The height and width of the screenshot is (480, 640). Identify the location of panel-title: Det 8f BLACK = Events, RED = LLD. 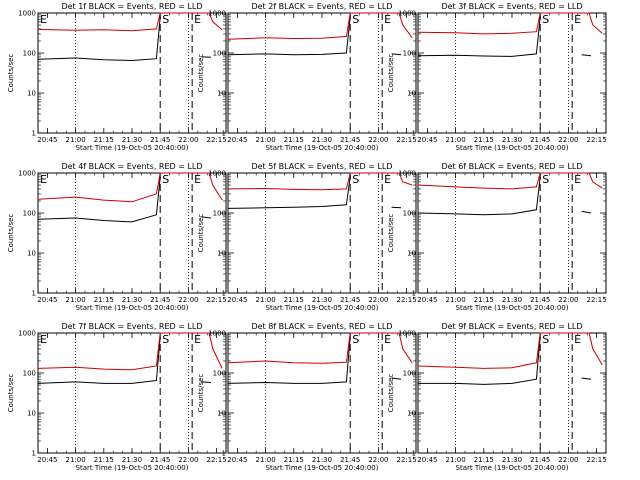
(321, 326).